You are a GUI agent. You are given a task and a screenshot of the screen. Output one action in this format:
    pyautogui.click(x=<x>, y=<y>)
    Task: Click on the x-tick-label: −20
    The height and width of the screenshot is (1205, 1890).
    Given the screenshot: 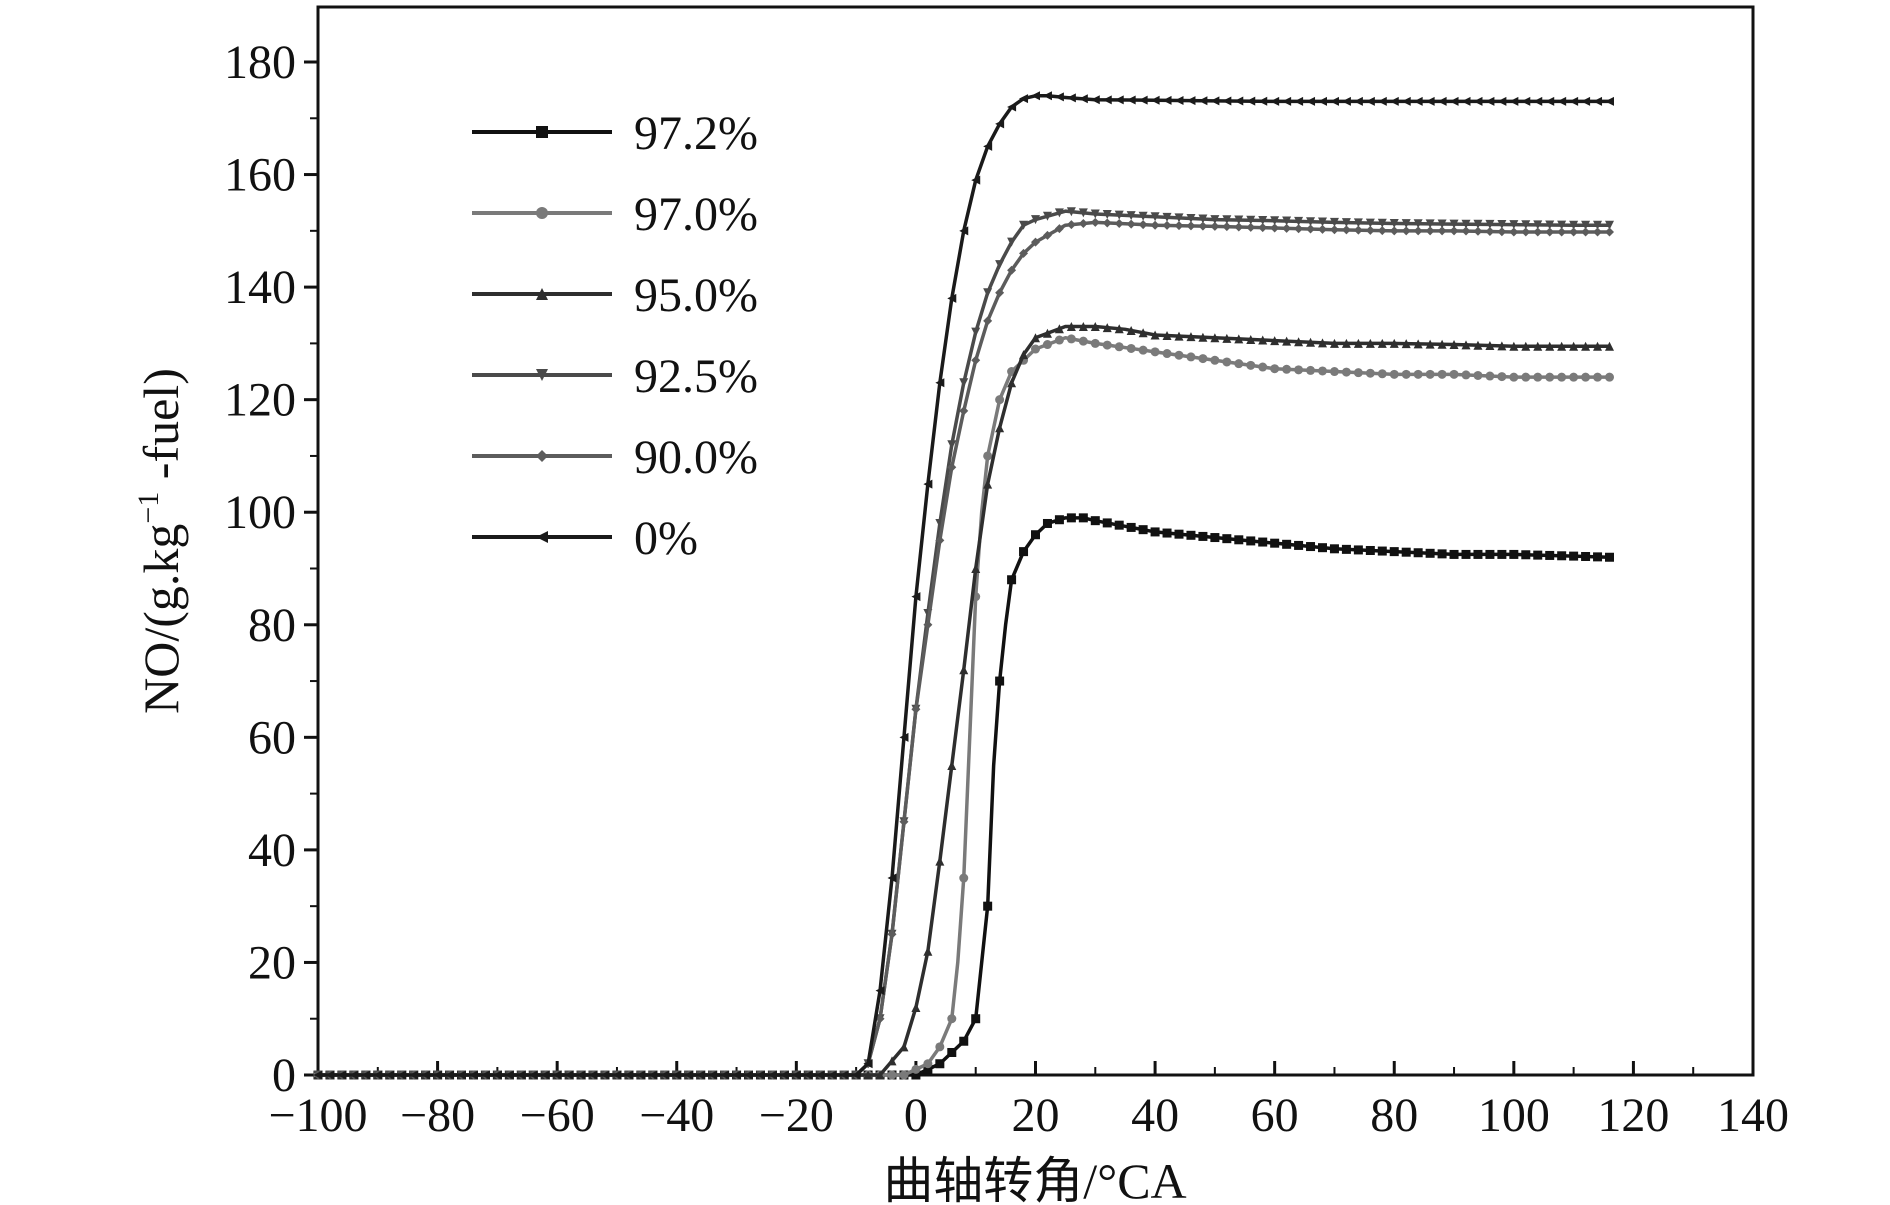 What is the action you would take?
    pyautogui.click(x=796, y=1115)
    